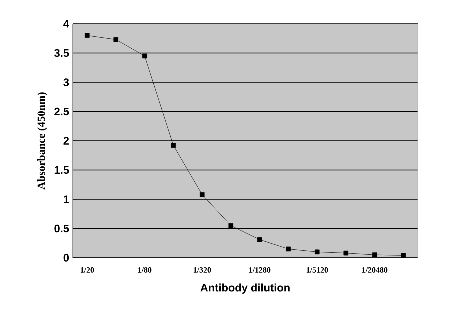 Image resolution: width=450 pixels, height=320 pixels. Describe the element at coordinates (42, 141) in the screenshot. I see `y-axis-title: Absorbance (450nm)` at that location.